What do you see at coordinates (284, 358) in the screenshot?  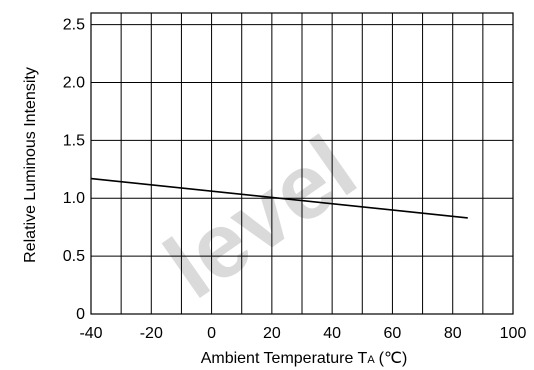 I see `x-axis-title-text: Ambient Temperature T` at bounding box center [284, 358].